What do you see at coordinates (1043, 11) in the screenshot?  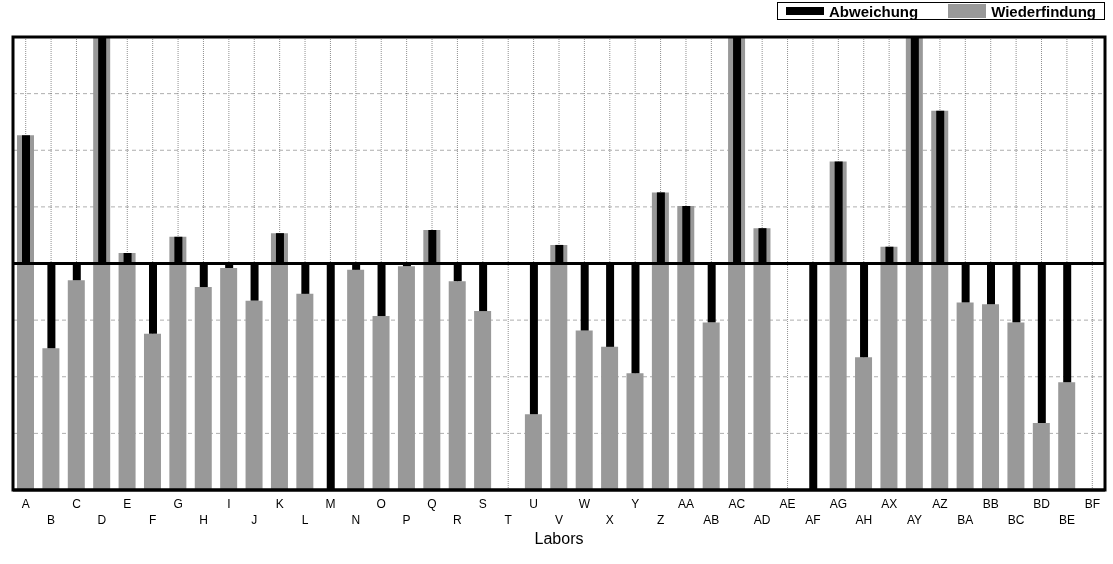 I see `legend-label: Wiederfindung` at bounding box center [1043, 11].